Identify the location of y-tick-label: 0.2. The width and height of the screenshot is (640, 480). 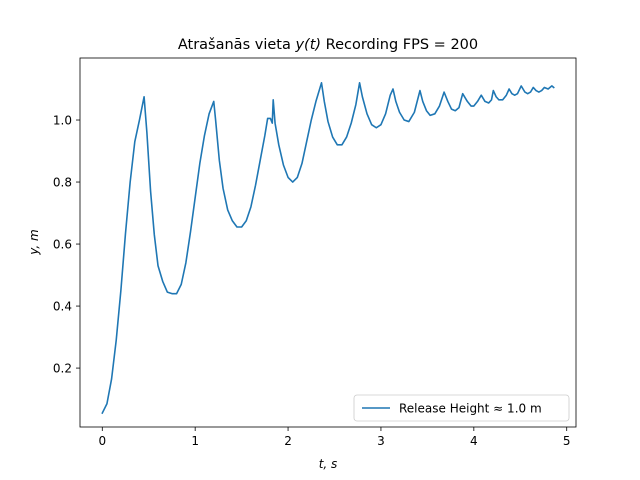
(62, 369).